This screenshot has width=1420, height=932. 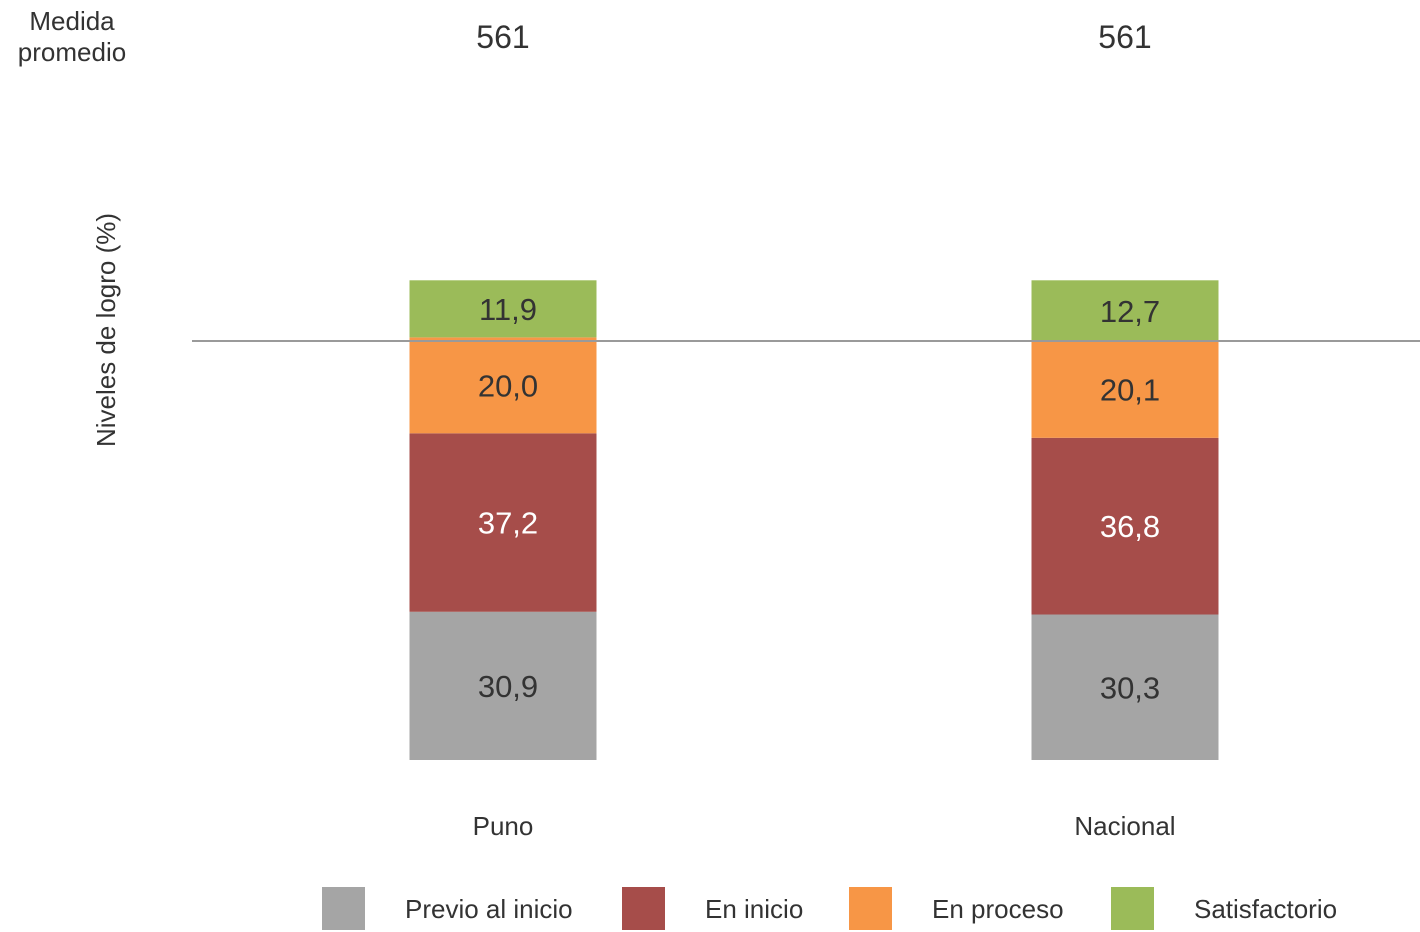 I want to click on bar-puno-en-inicio, so click(x=503, y=522).